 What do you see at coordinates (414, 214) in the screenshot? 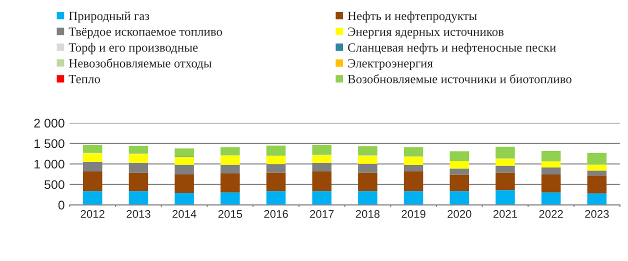
I see `x-tick-label: 2019` at bounding box center [414, 214].